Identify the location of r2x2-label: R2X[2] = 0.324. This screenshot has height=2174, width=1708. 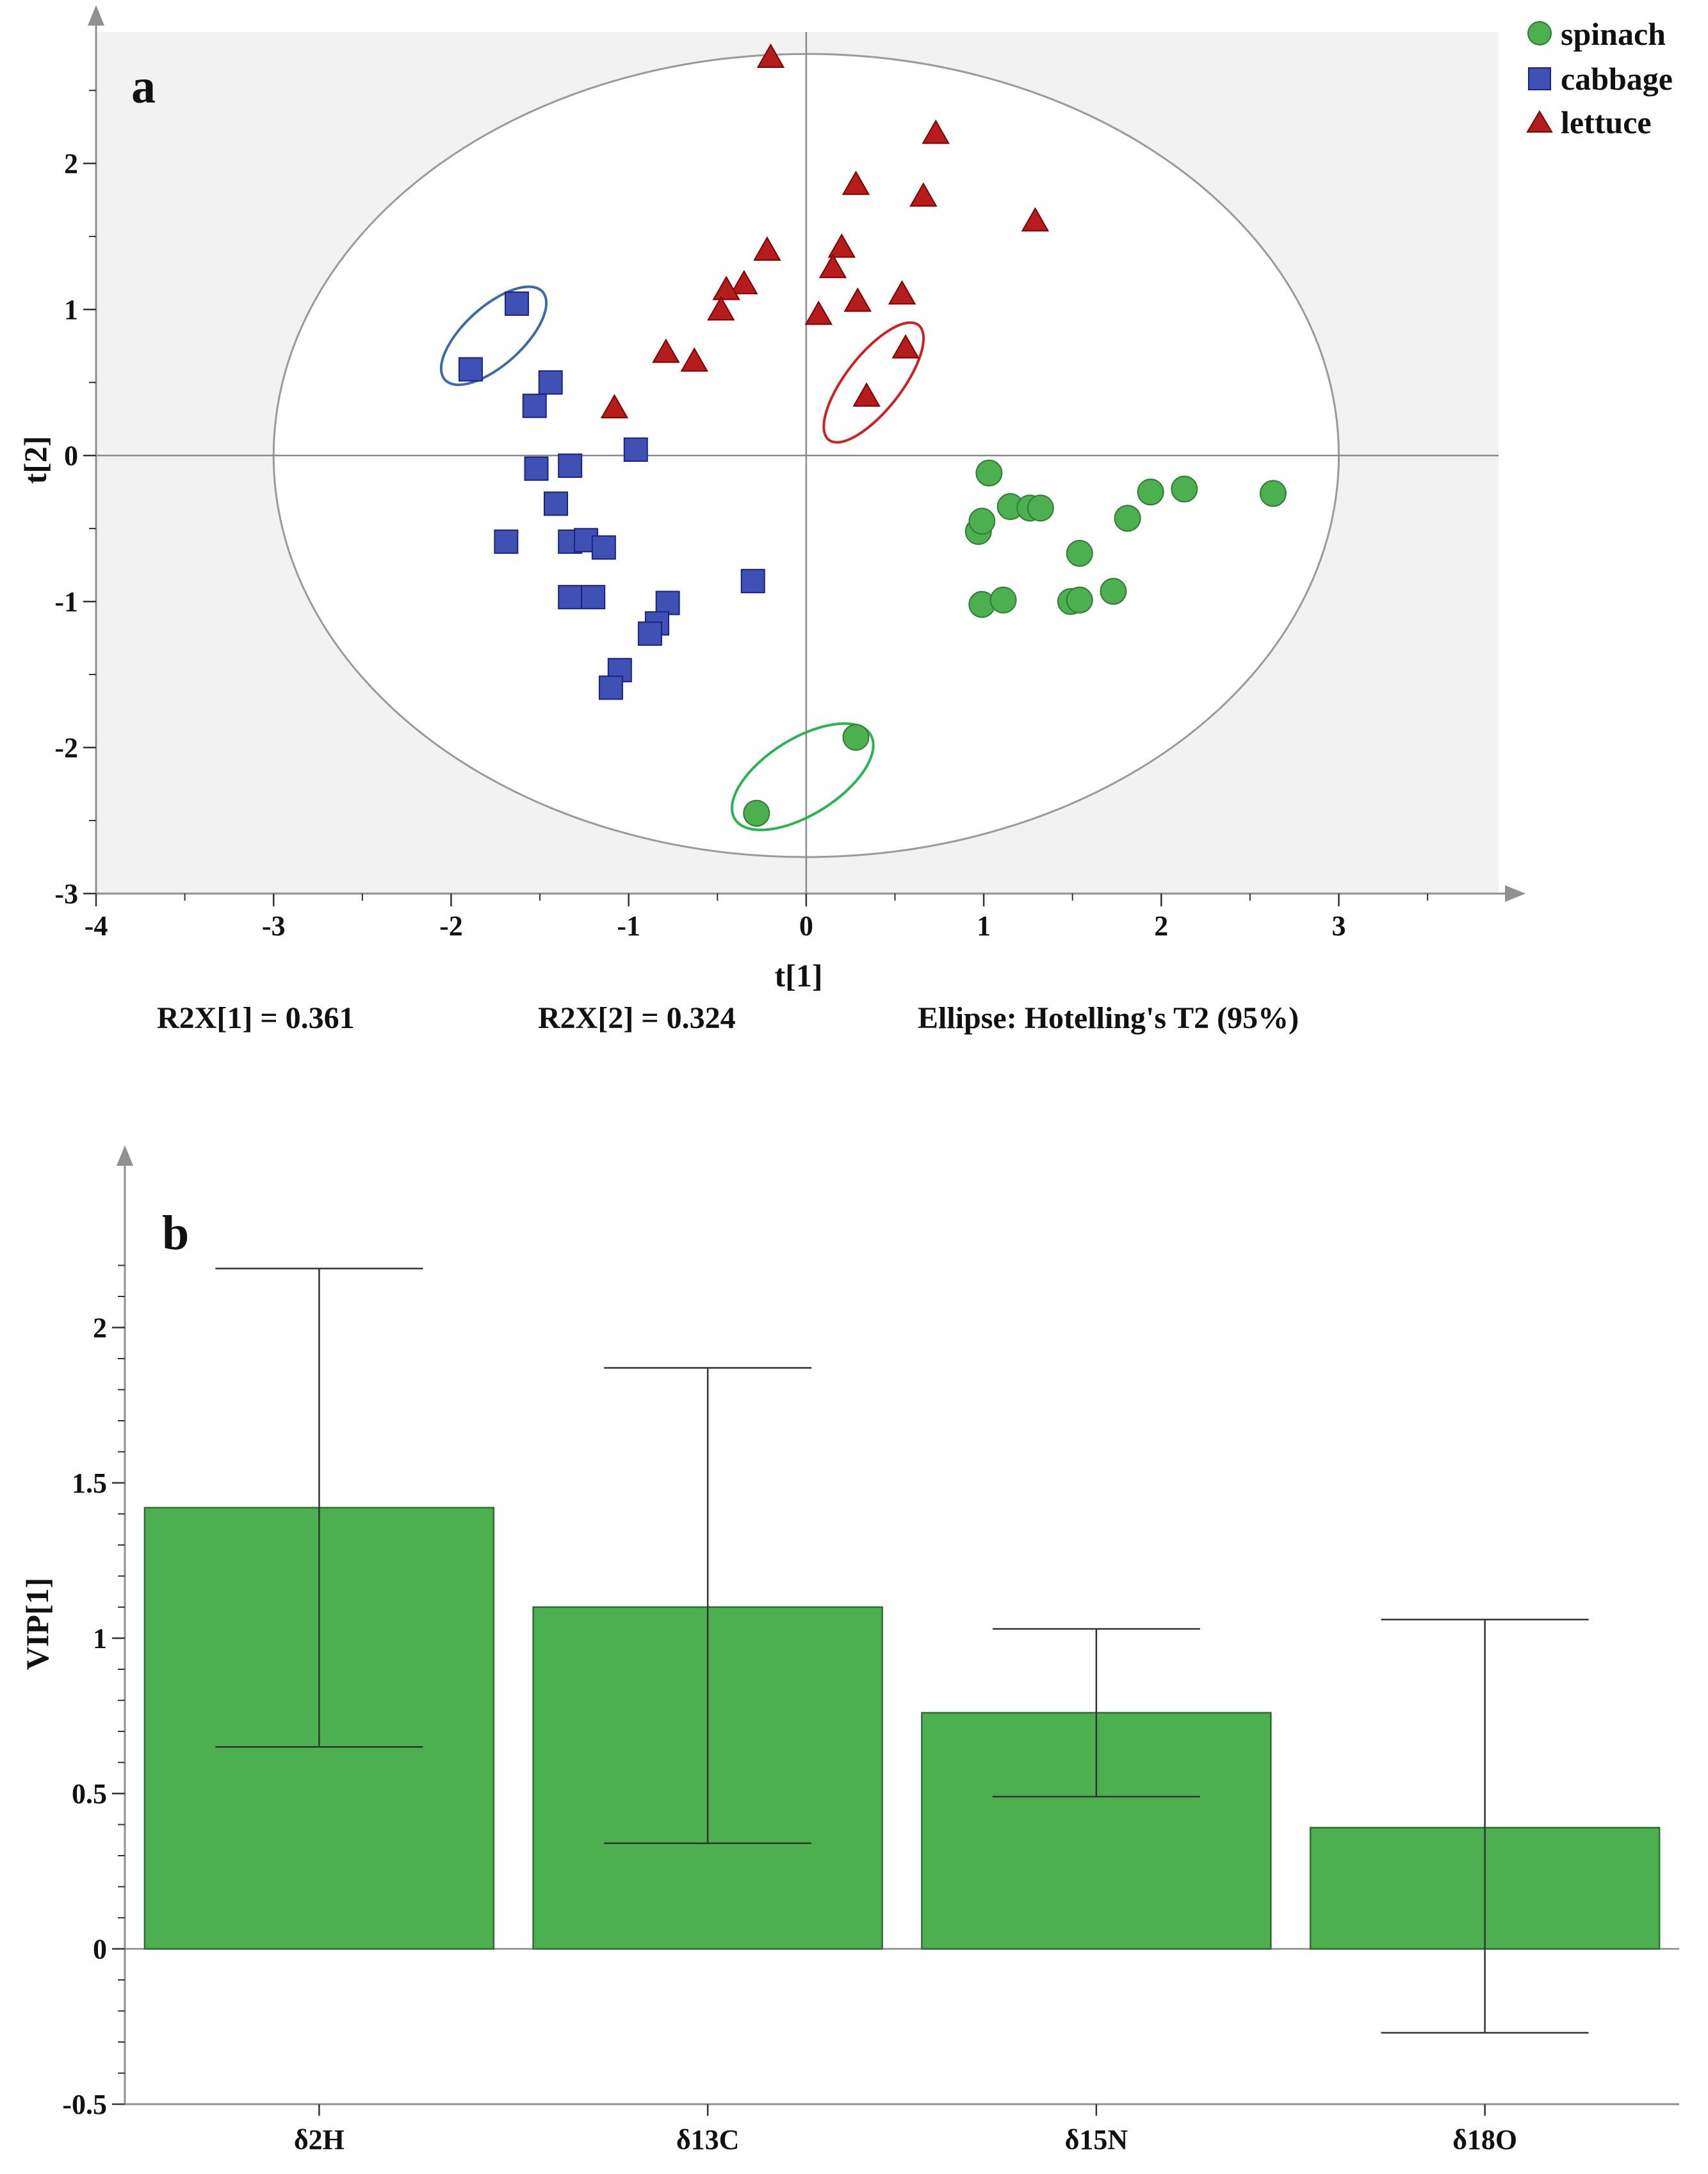
(637, 1018).